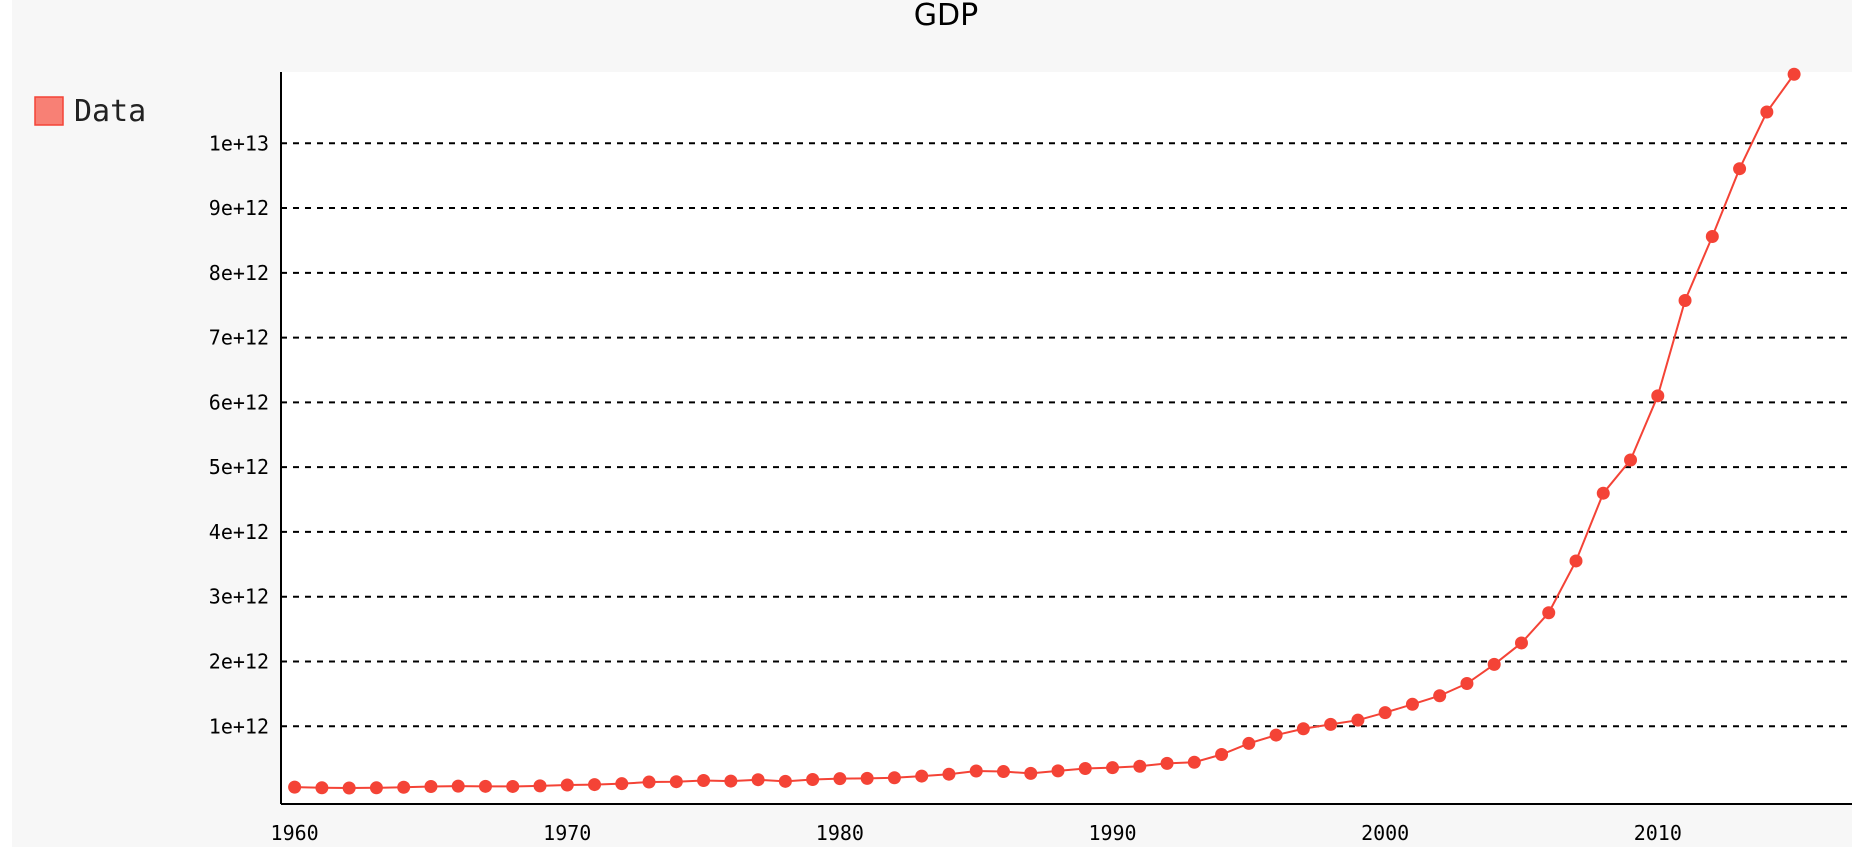 The height and width of the screenshot is (847, 1852). What do you see at coordinates (976, 833) in the screenshot?
I see `x-axis-ticks: 1960 1970 1980 1990 2000 2010` at bounding box center [976, 833].